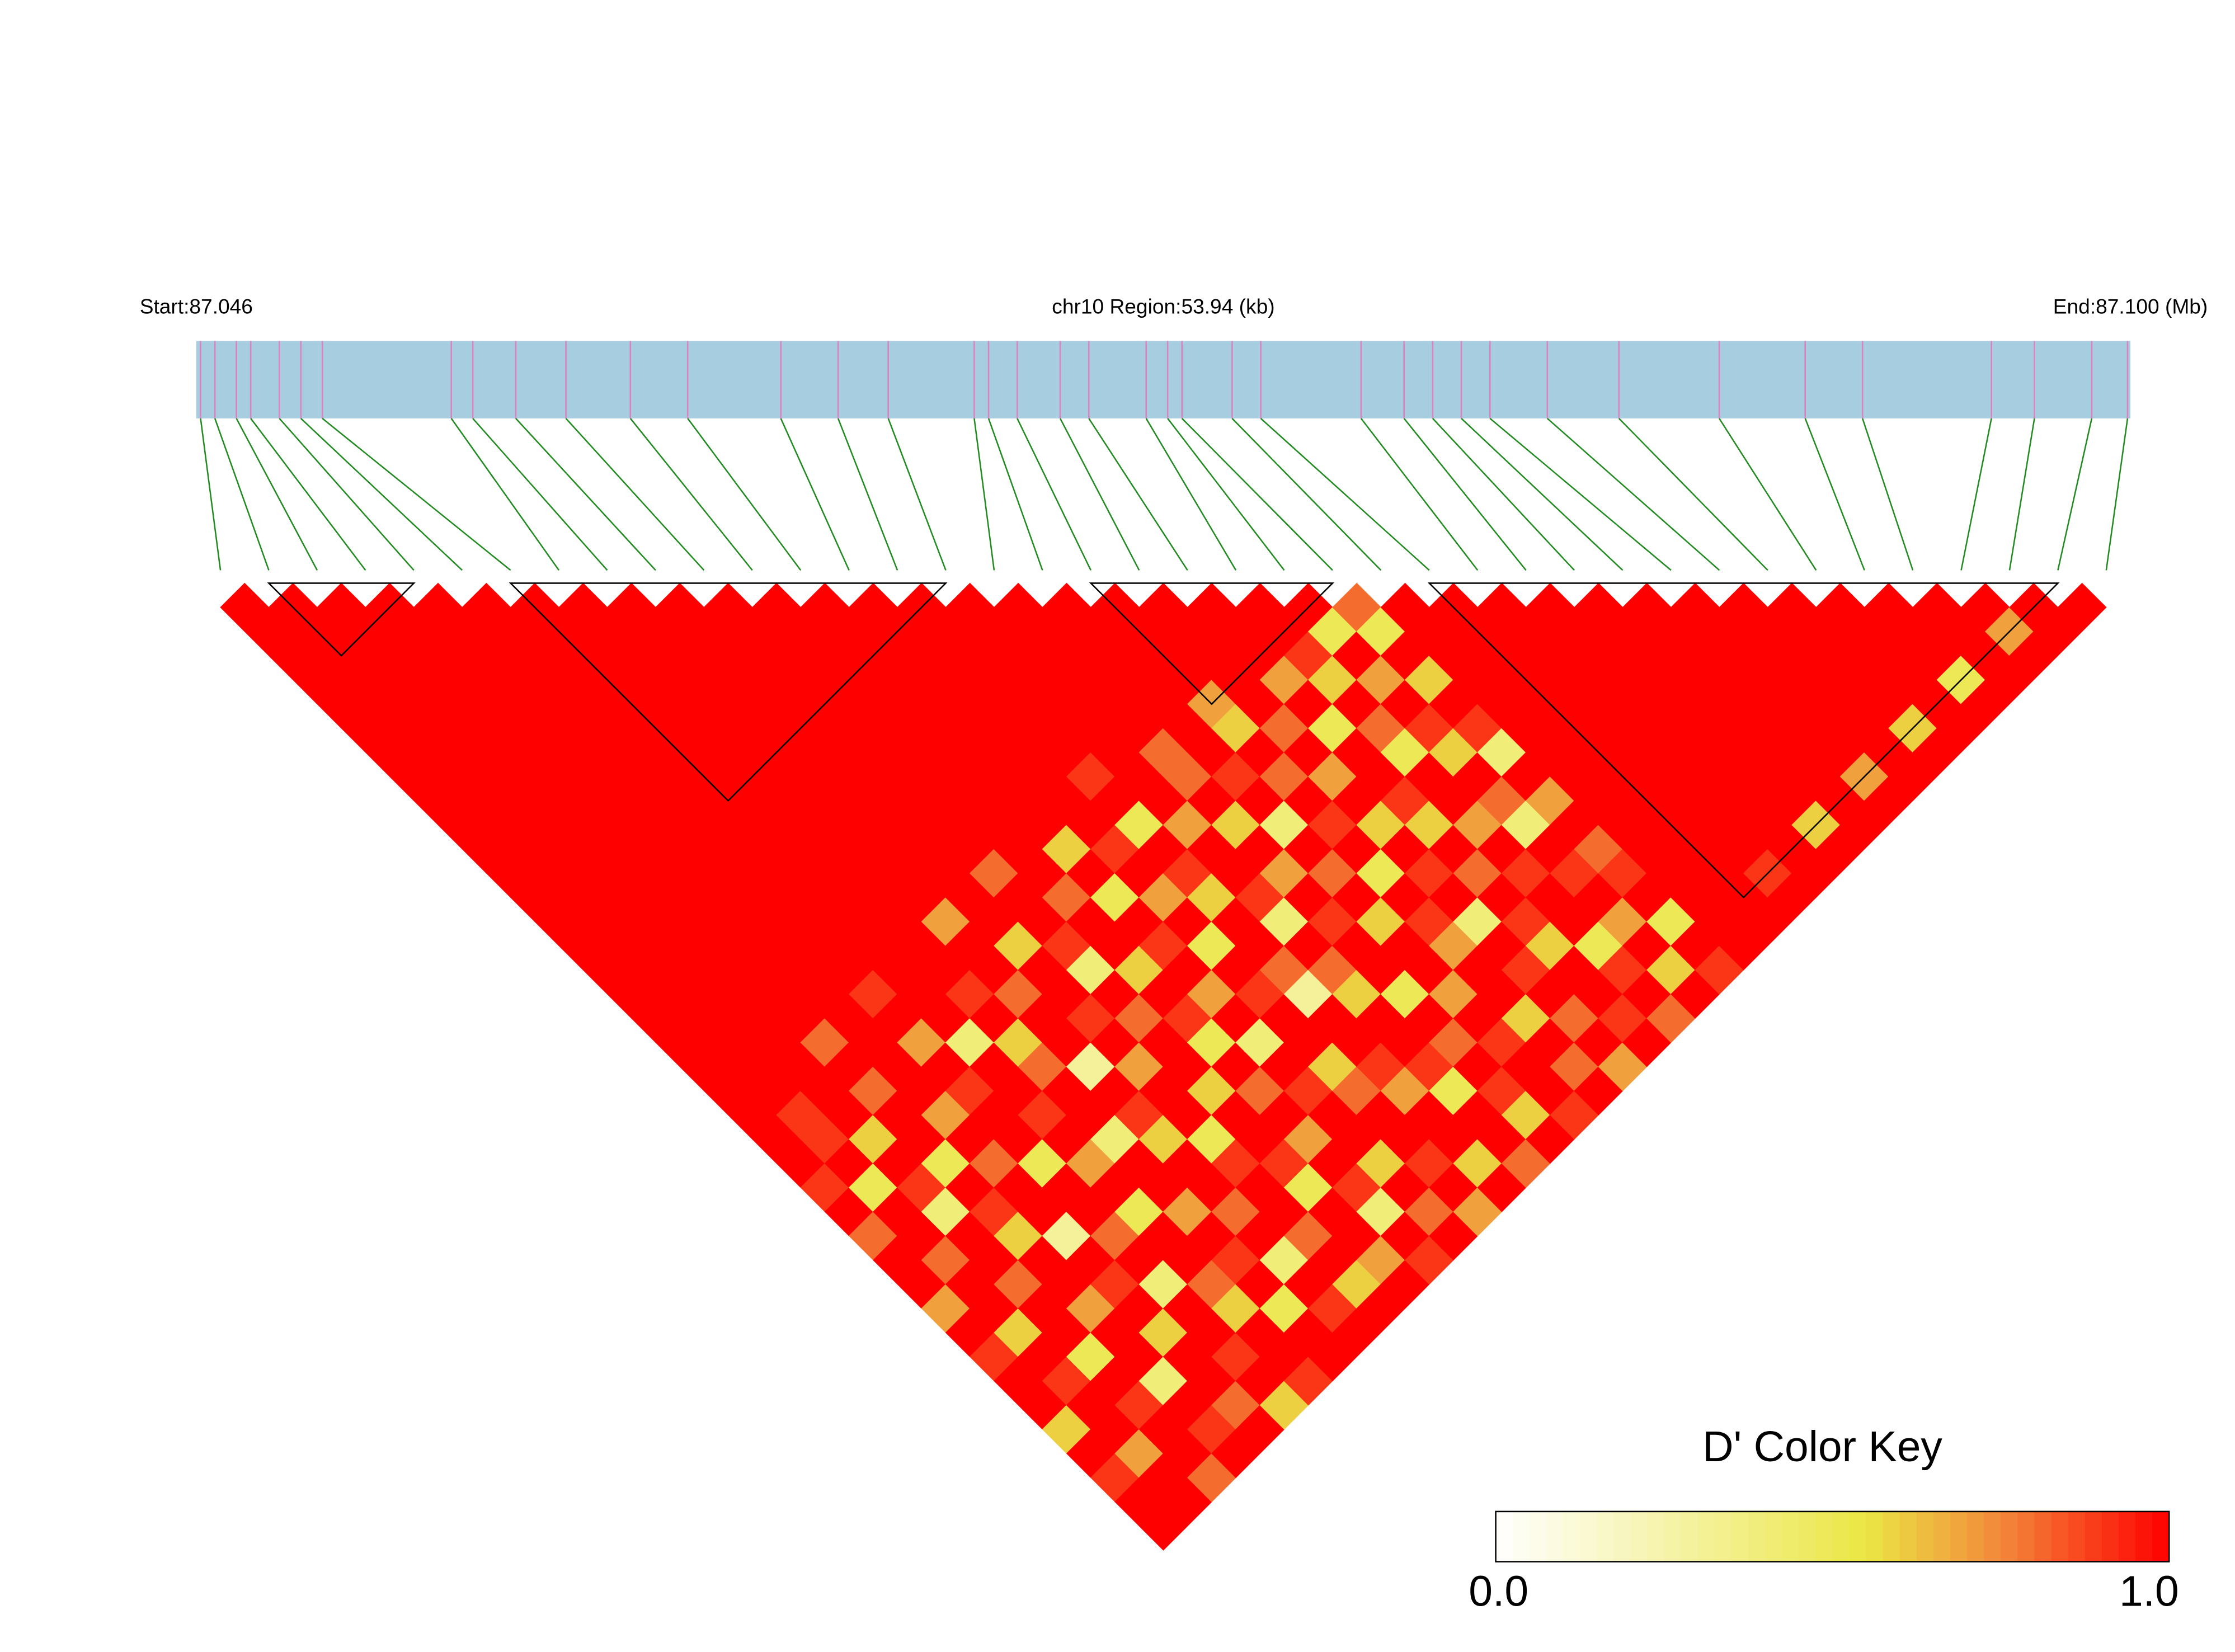 The width and height of the screenshot is (2235, 1652). I want to click on x-tick-label: End:87.100 (Mb), so click(2130, 306).